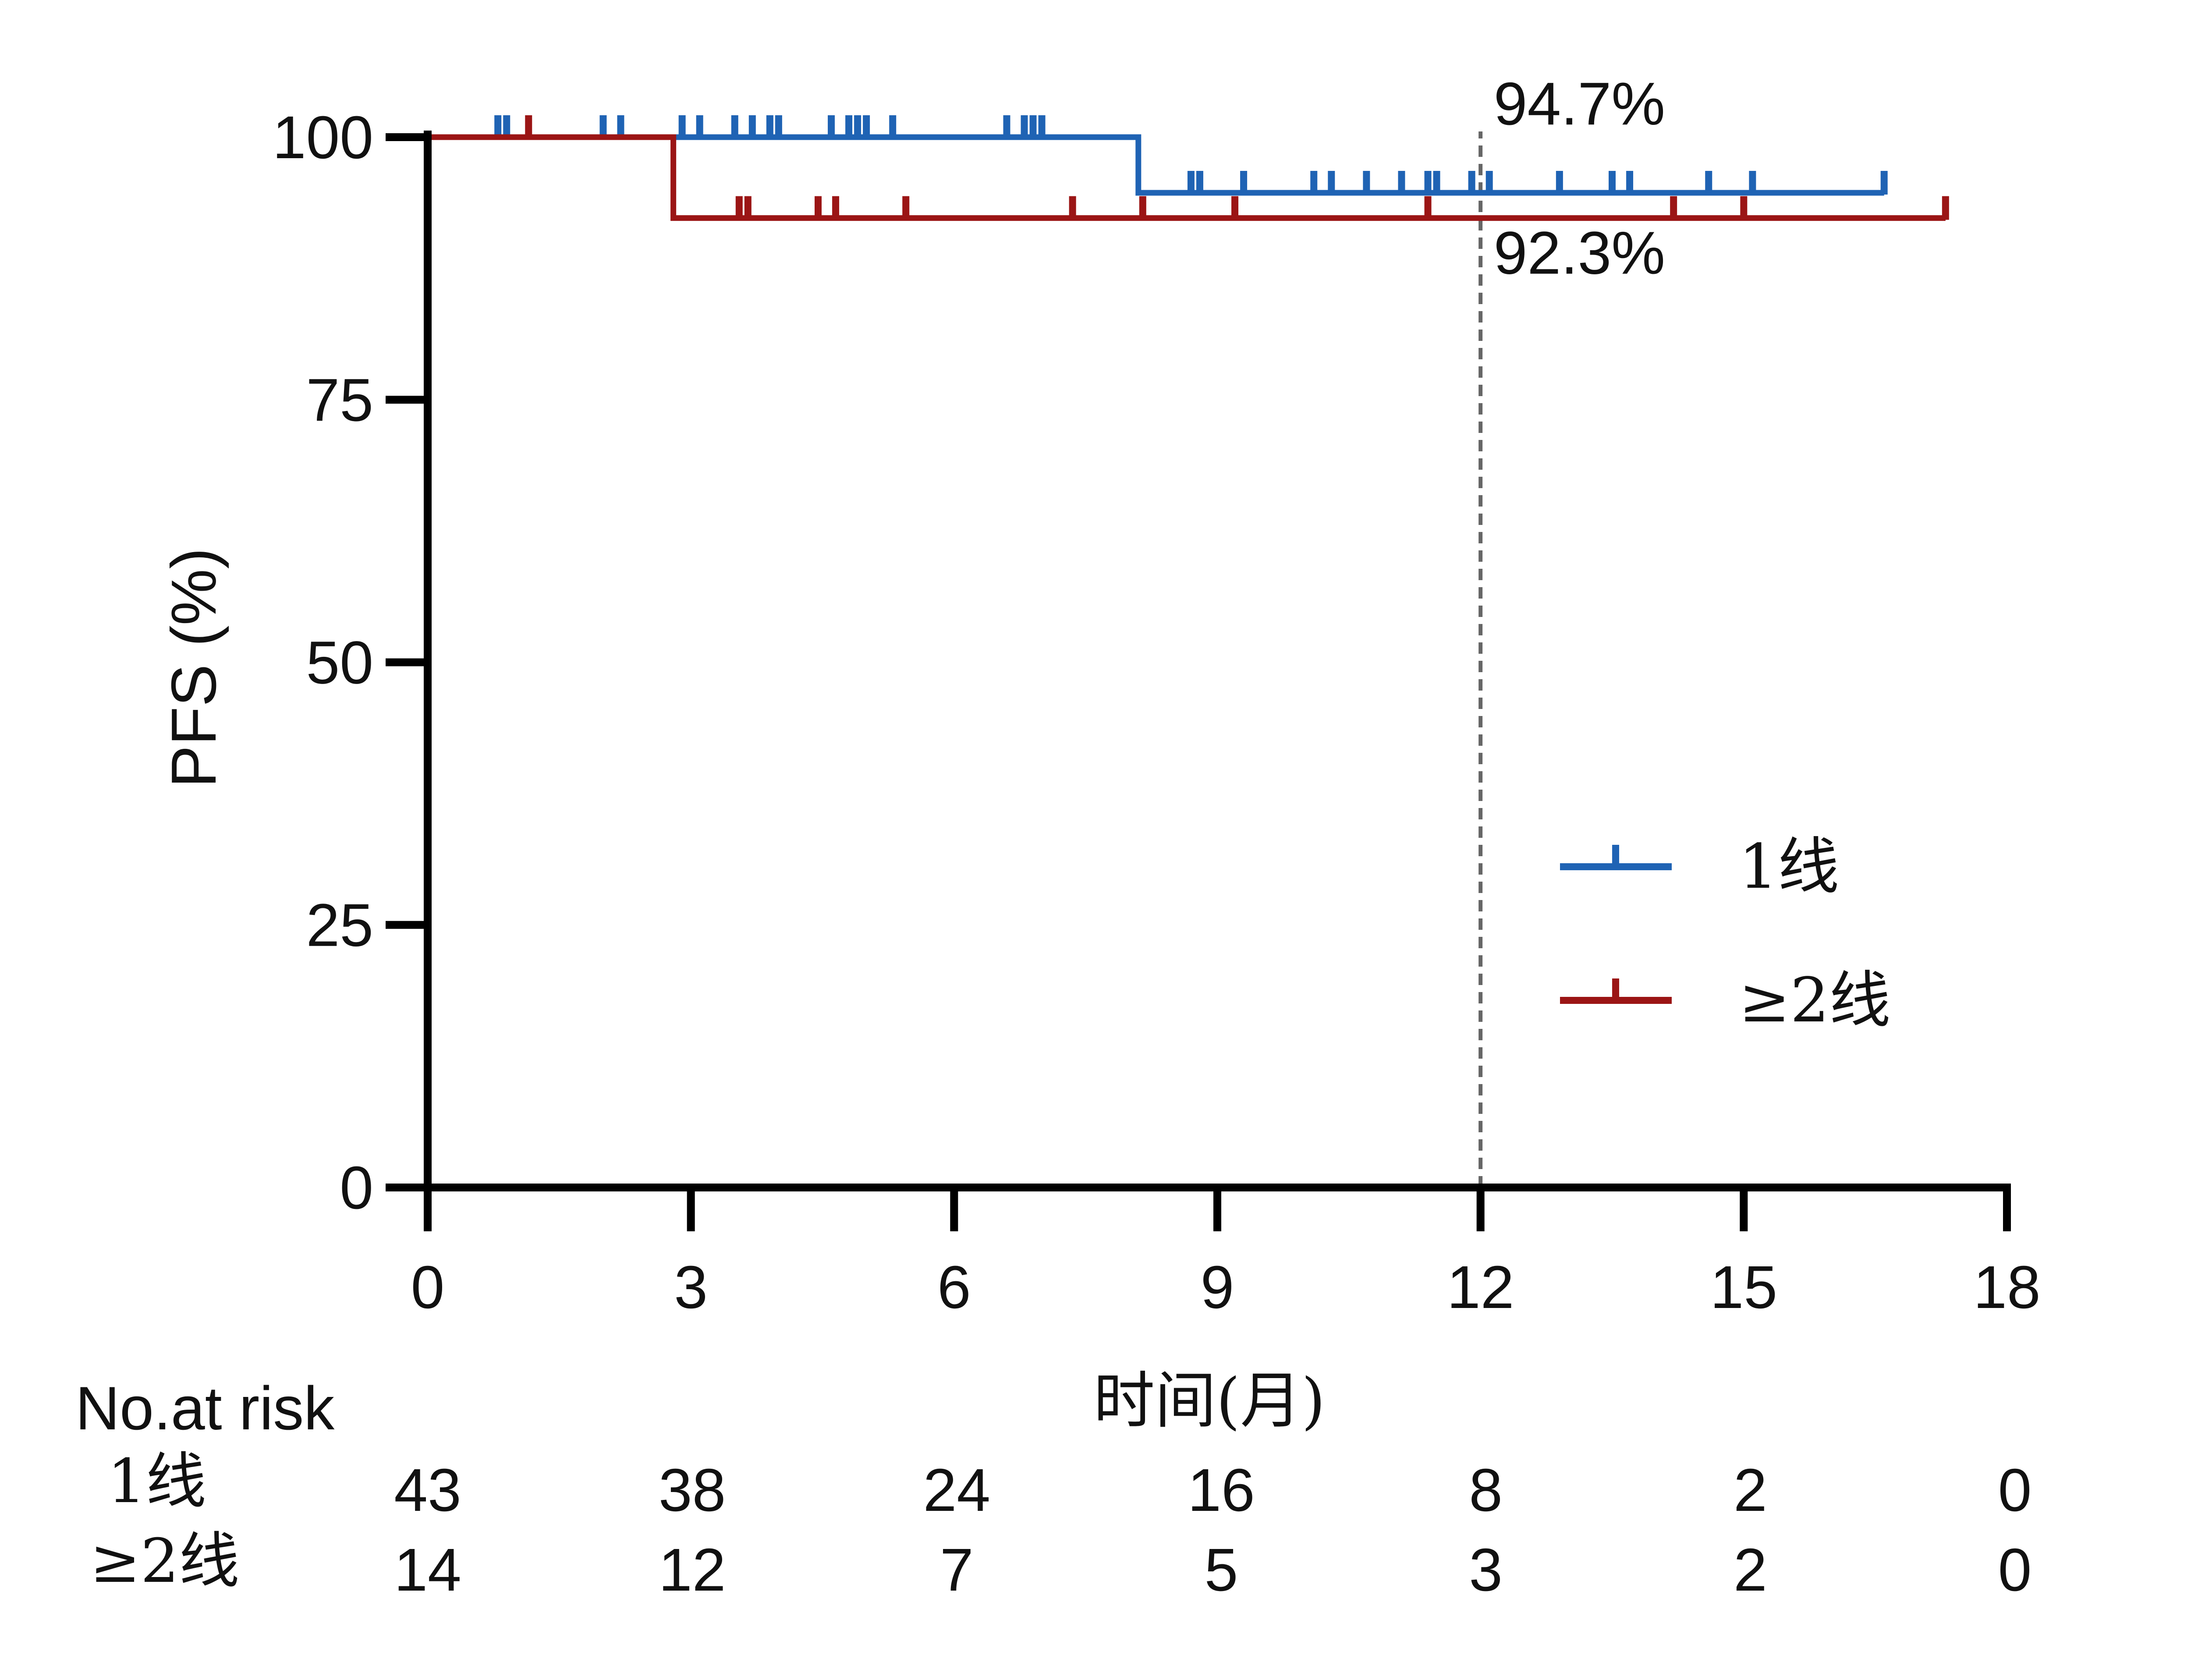 The height and width of the screenshot is (1680, 2191). What do you see at coordinates (164, 1561) in the screenshot?
I see `risk-row-label: ≥2线` at bounding box center [164, 1561].